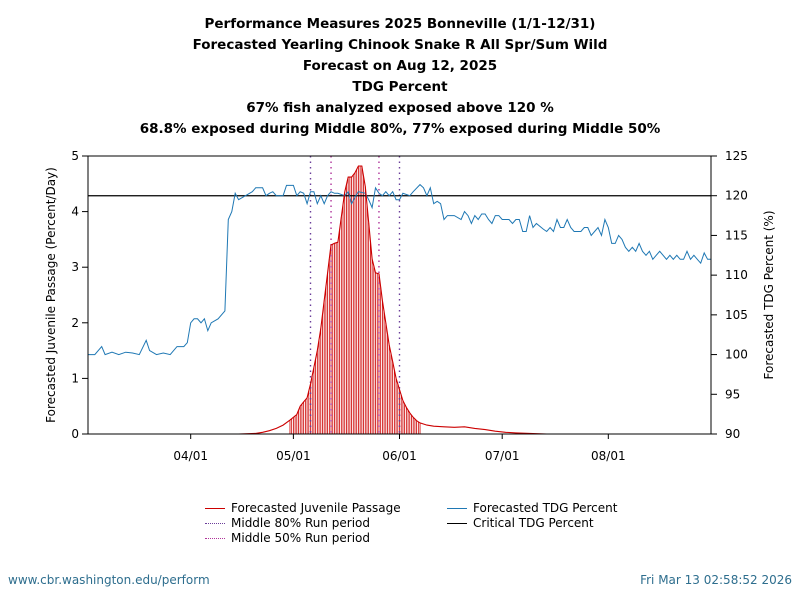 The width and height of the screenshot is (800, 600). I want to click on chart-subtitle-measure: TDG Percent, so click(400, 87).